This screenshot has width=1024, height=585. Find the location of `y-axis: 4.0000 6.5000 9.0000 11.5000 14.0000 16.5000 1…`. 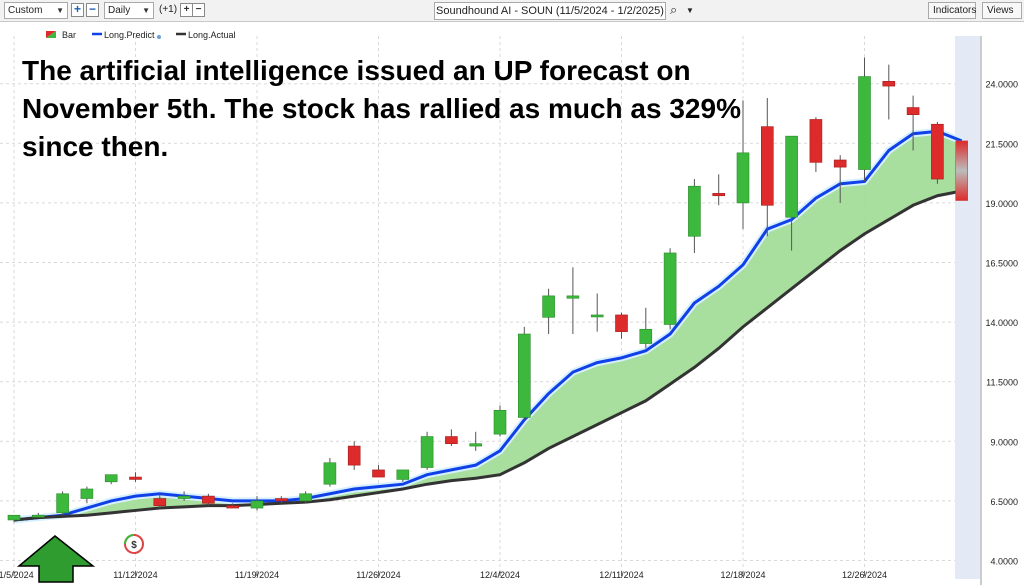

y-axis: 4.0000 6.5000 9.0000 11.5000 14.0000 16.5000 1… is located at coordinates (1001, 323).